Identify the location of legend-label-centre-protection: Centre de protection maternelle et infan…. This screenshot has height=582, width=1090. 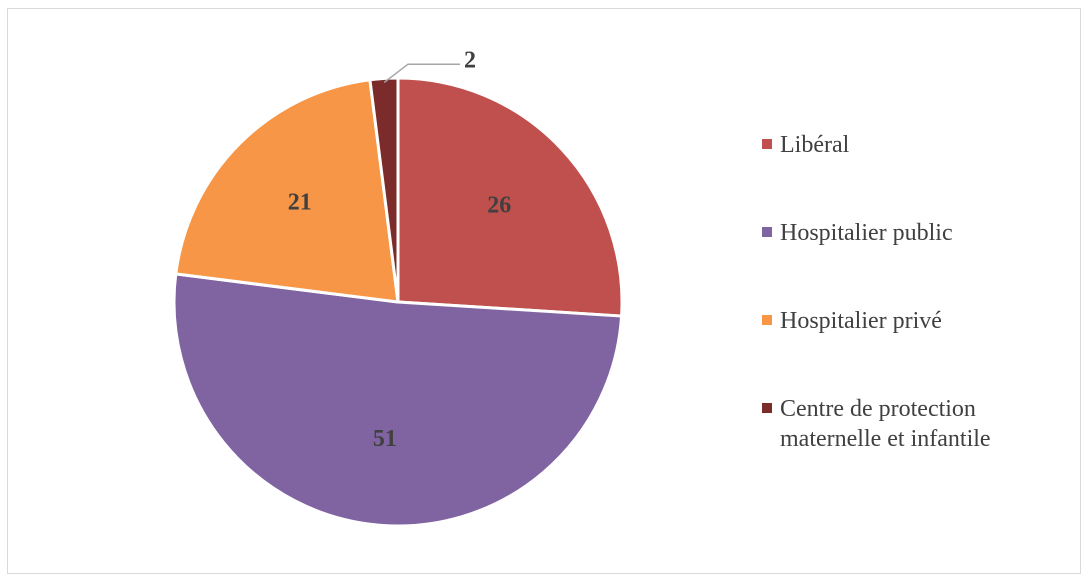
(885, 424).